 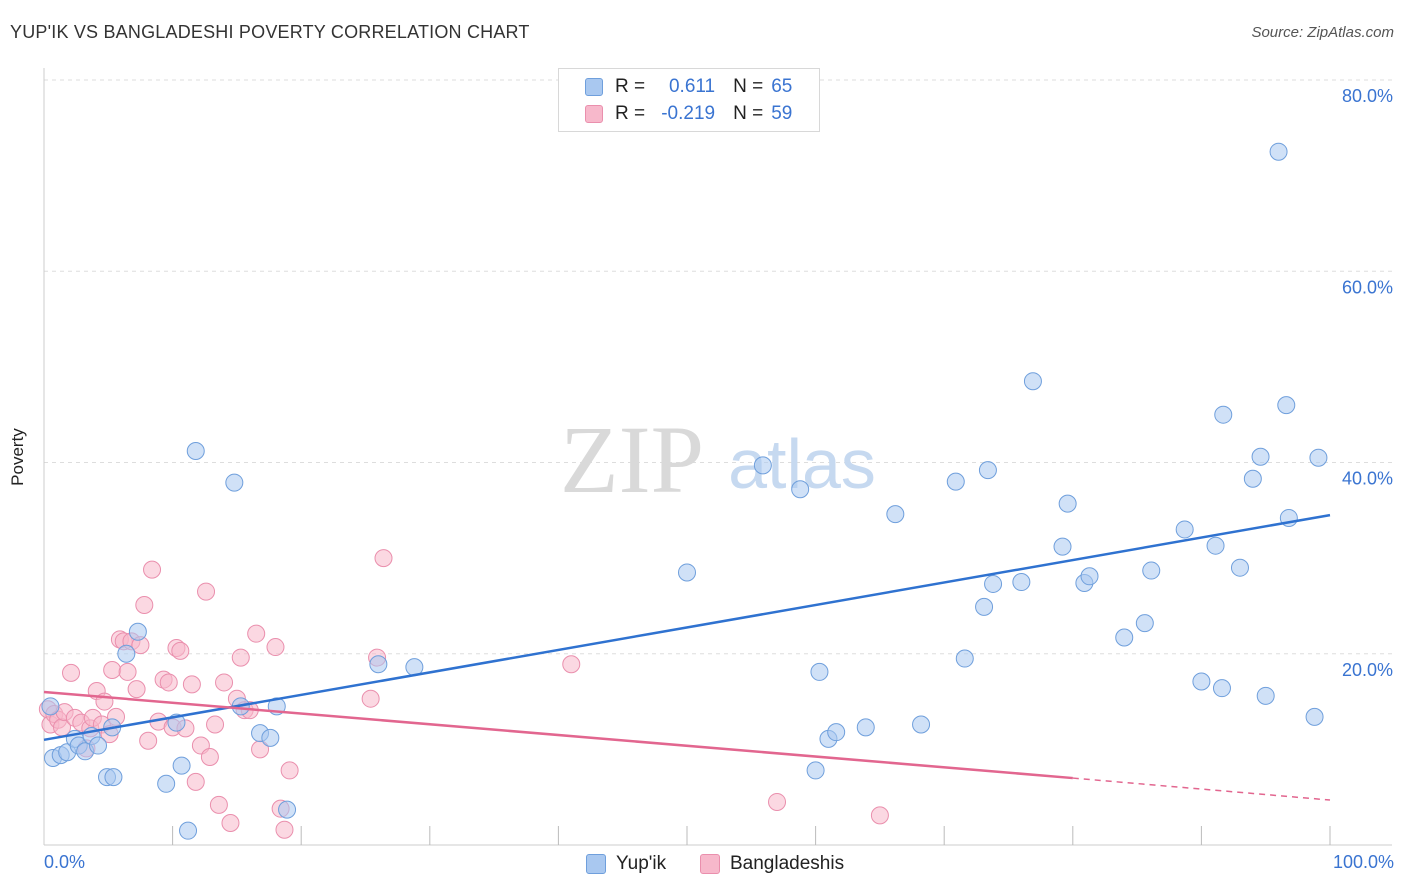 I want to click on yupik-swatch, so click(x=594, y=87).